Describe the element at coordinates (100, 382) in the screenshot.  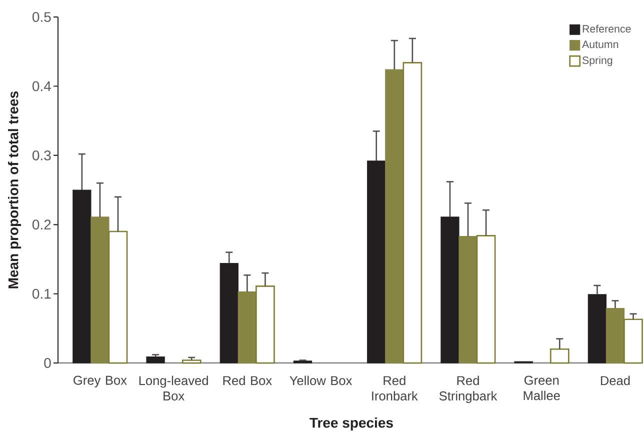
I see `x-tick-label: Grey Box` at that location.